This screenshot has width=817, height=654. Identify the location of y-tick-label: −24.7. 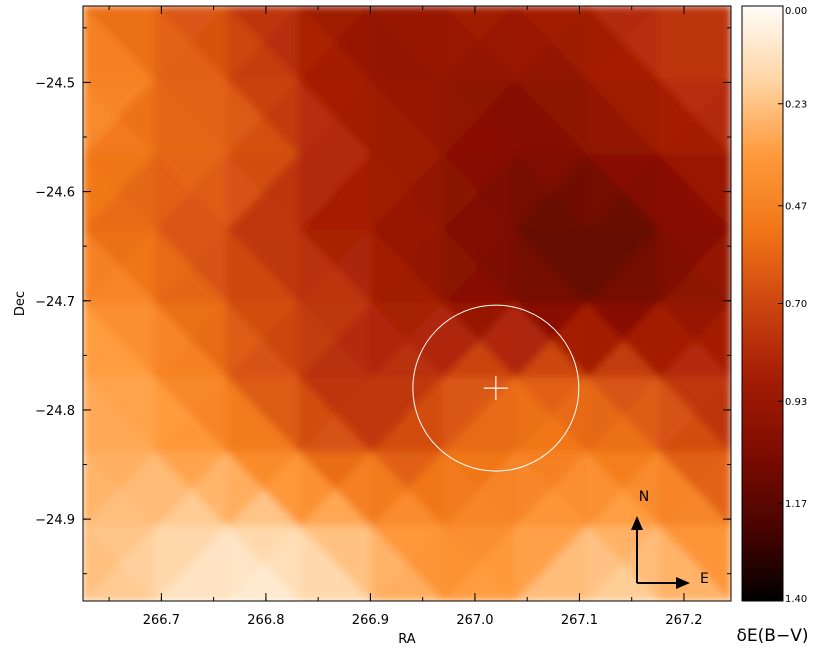
(55, 302).